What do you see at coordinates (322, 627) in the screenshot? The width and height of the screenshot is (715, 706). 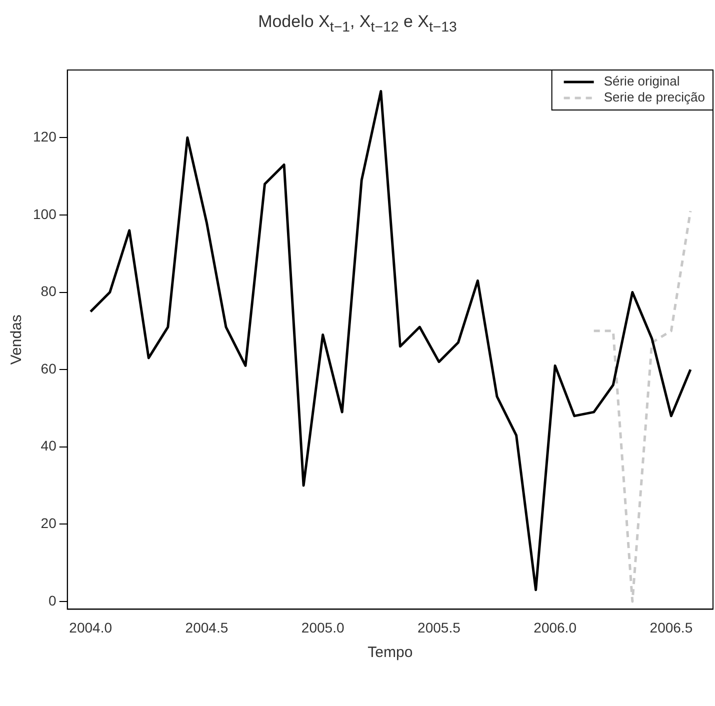 I see `x-tick-label: 2005.0` at bounding box center [322, 627].